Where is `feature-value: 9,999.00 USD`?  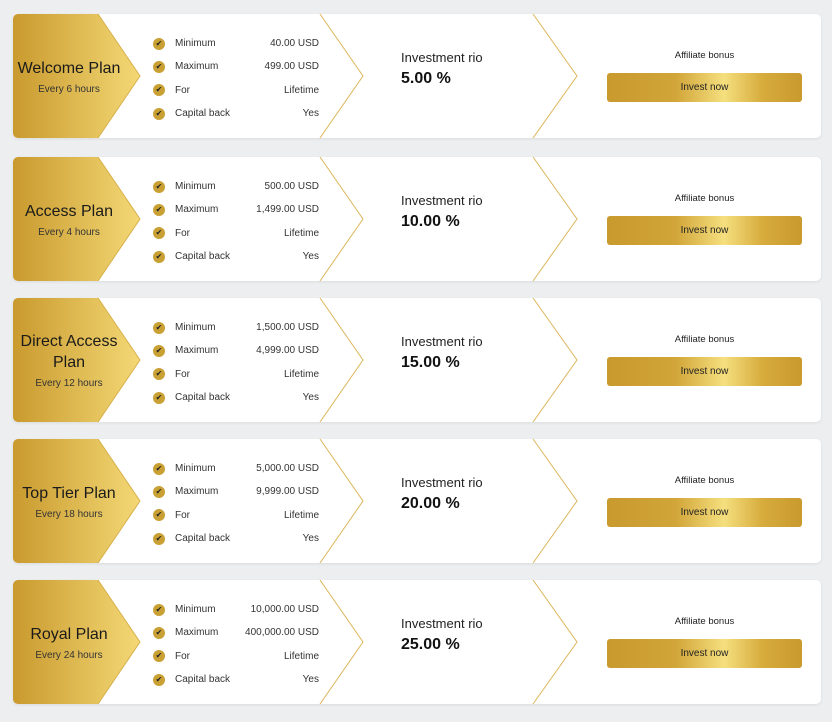 feature-value: 9,999.00 USD is located at coordinates (287, 492).